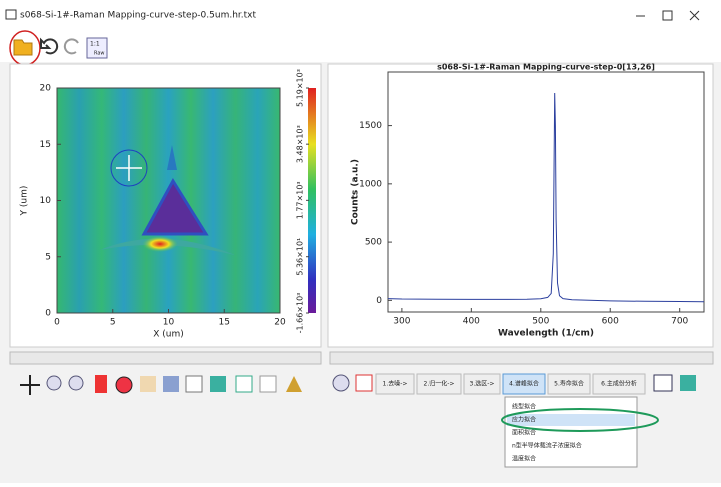 The width and height of the screenshot is (721, 487). I want to click on cursor-ring, so click(129, 168).